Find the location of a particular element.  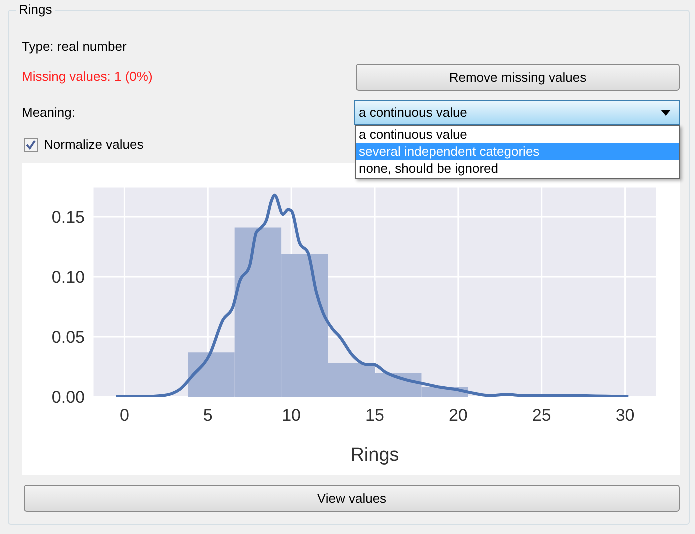

dropdown-list: a continuous value several independent categories none, should be ignored is located at coordinates (517, 152).